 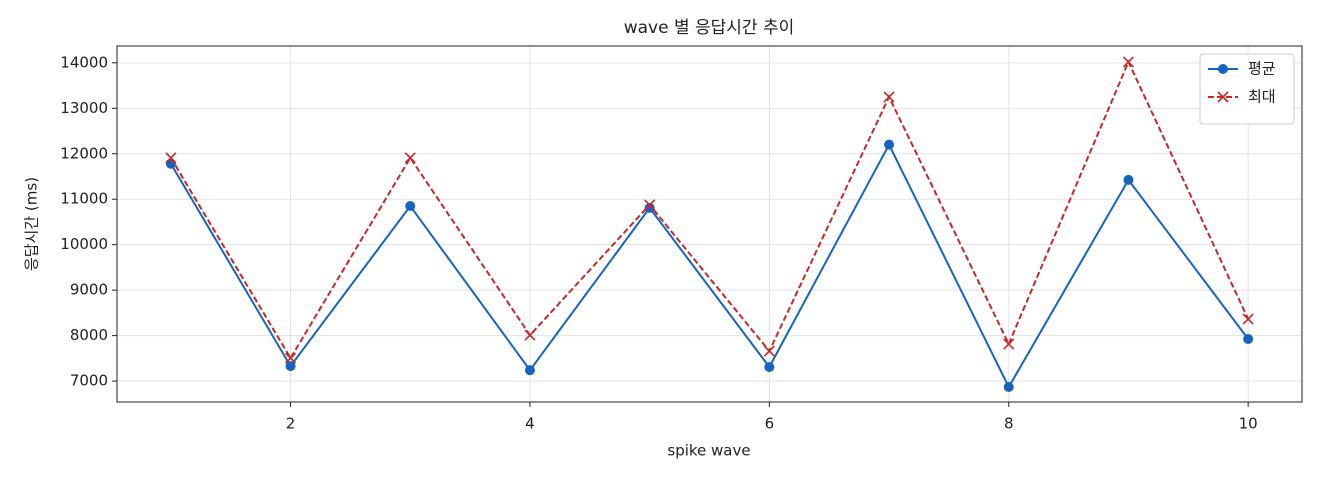 I want to click on x-tick-label: 10, so click(x=1248, y=424).